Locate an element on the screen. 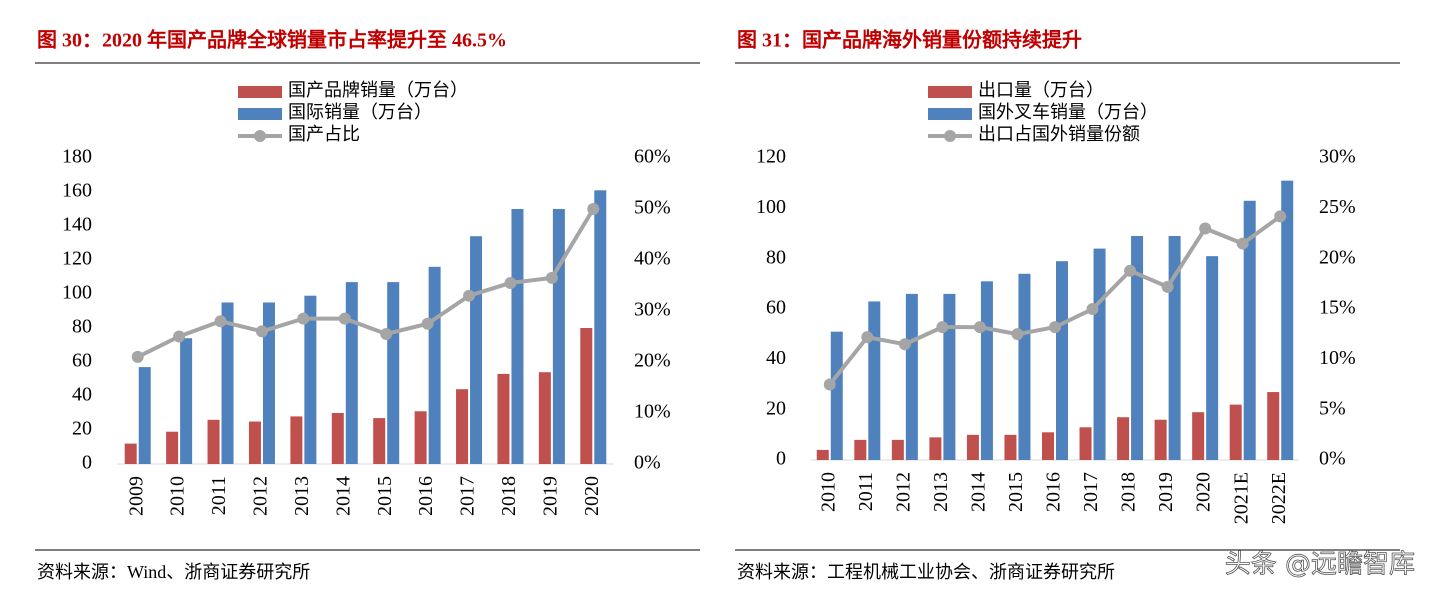 This screenshot has height=600, width=1432. watermark: 头条 @远瞻智库 is located at coordinates (1320, 565).